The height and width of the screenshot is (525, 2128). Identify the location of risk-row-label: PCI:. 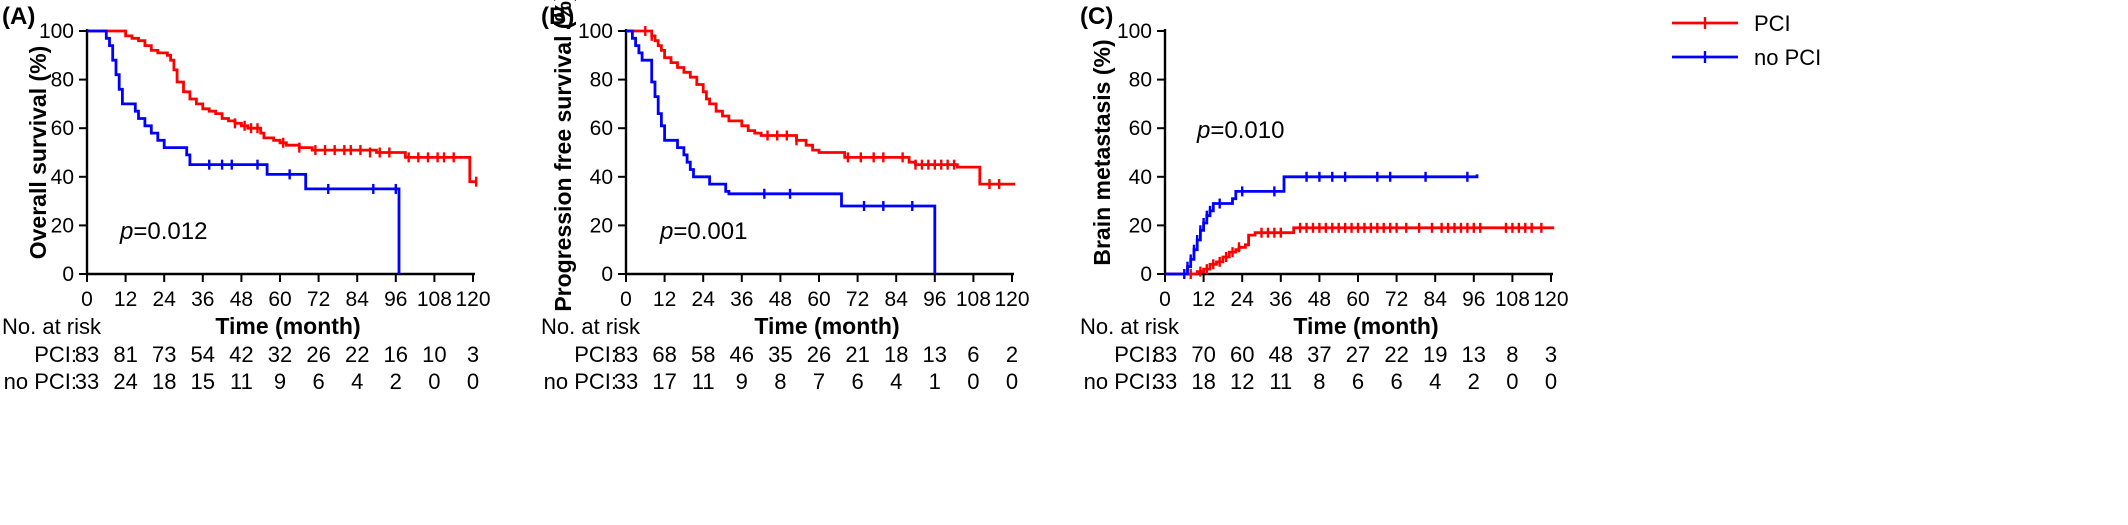
(55, 354).